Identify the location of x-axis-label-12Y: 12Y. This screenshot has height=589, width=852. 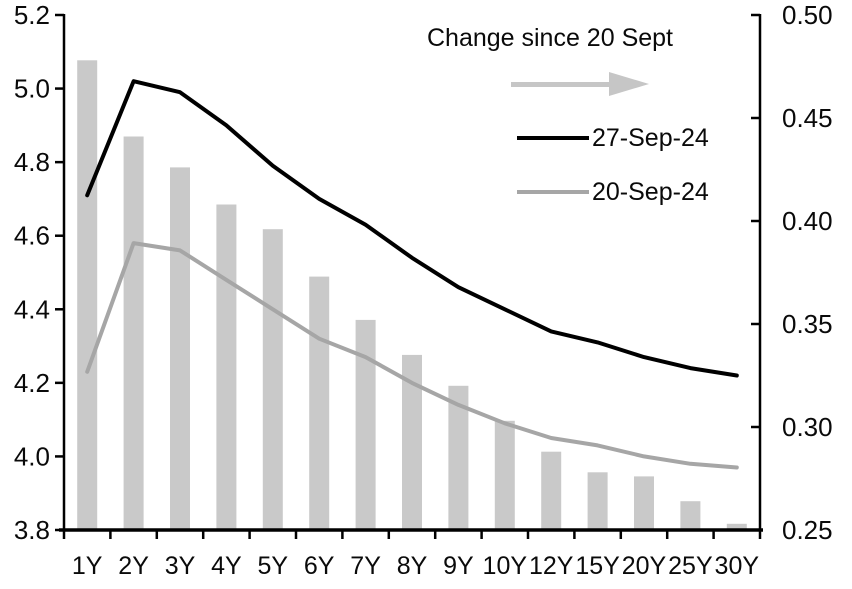
(551, 566).